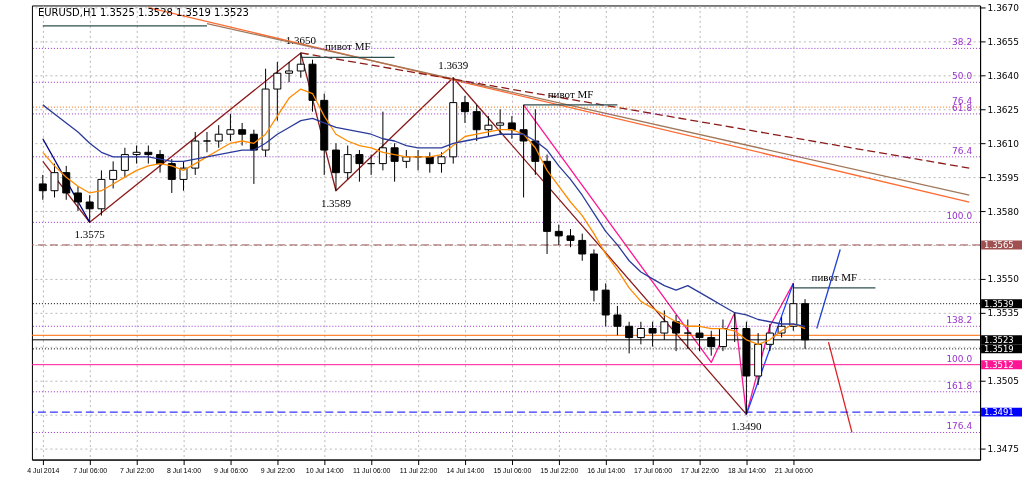 The image size is (1024, 482). Describe the element at coordinates (453, 64) in the screenshot. I see `data-label: 1.3639` at that location.